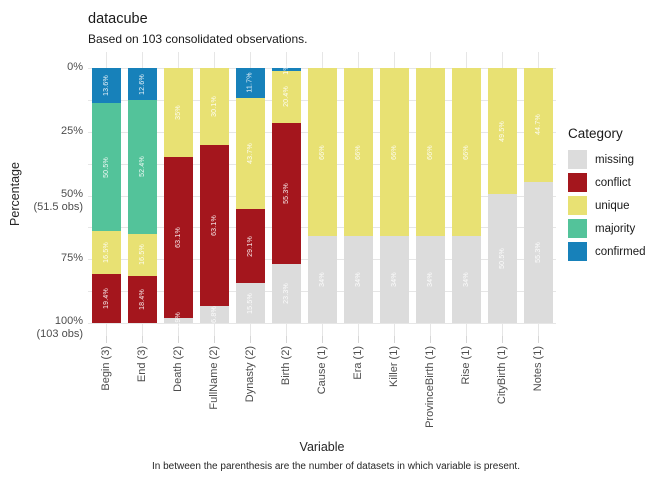  What do you see at coordinates (58, 200) in the screenshot?
I see `y-tick-label: 50% (51.5 obs)` at bounding box center [58, 200].